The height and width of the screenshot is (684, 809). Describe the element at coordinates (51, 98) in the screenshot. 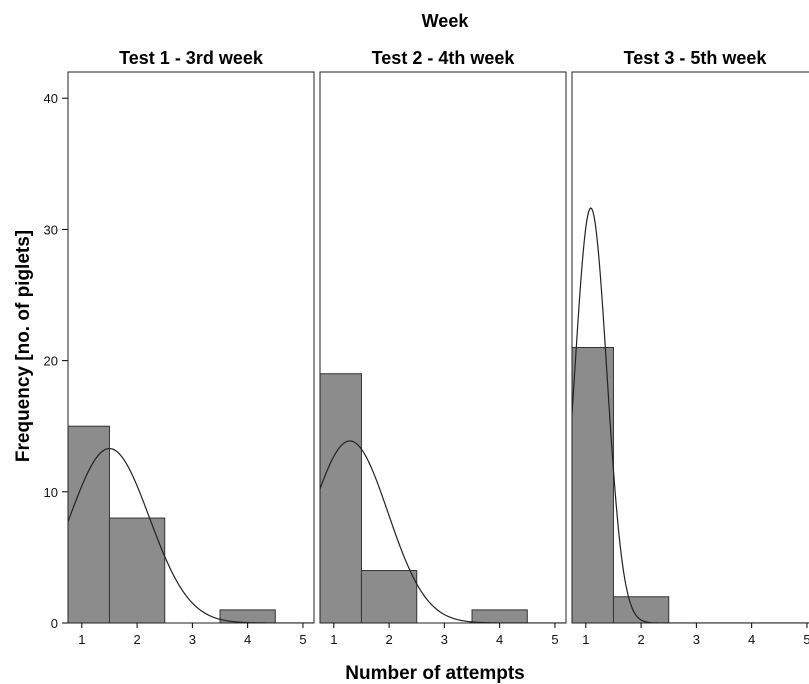

I see `y-tick-label: 40` at that location.